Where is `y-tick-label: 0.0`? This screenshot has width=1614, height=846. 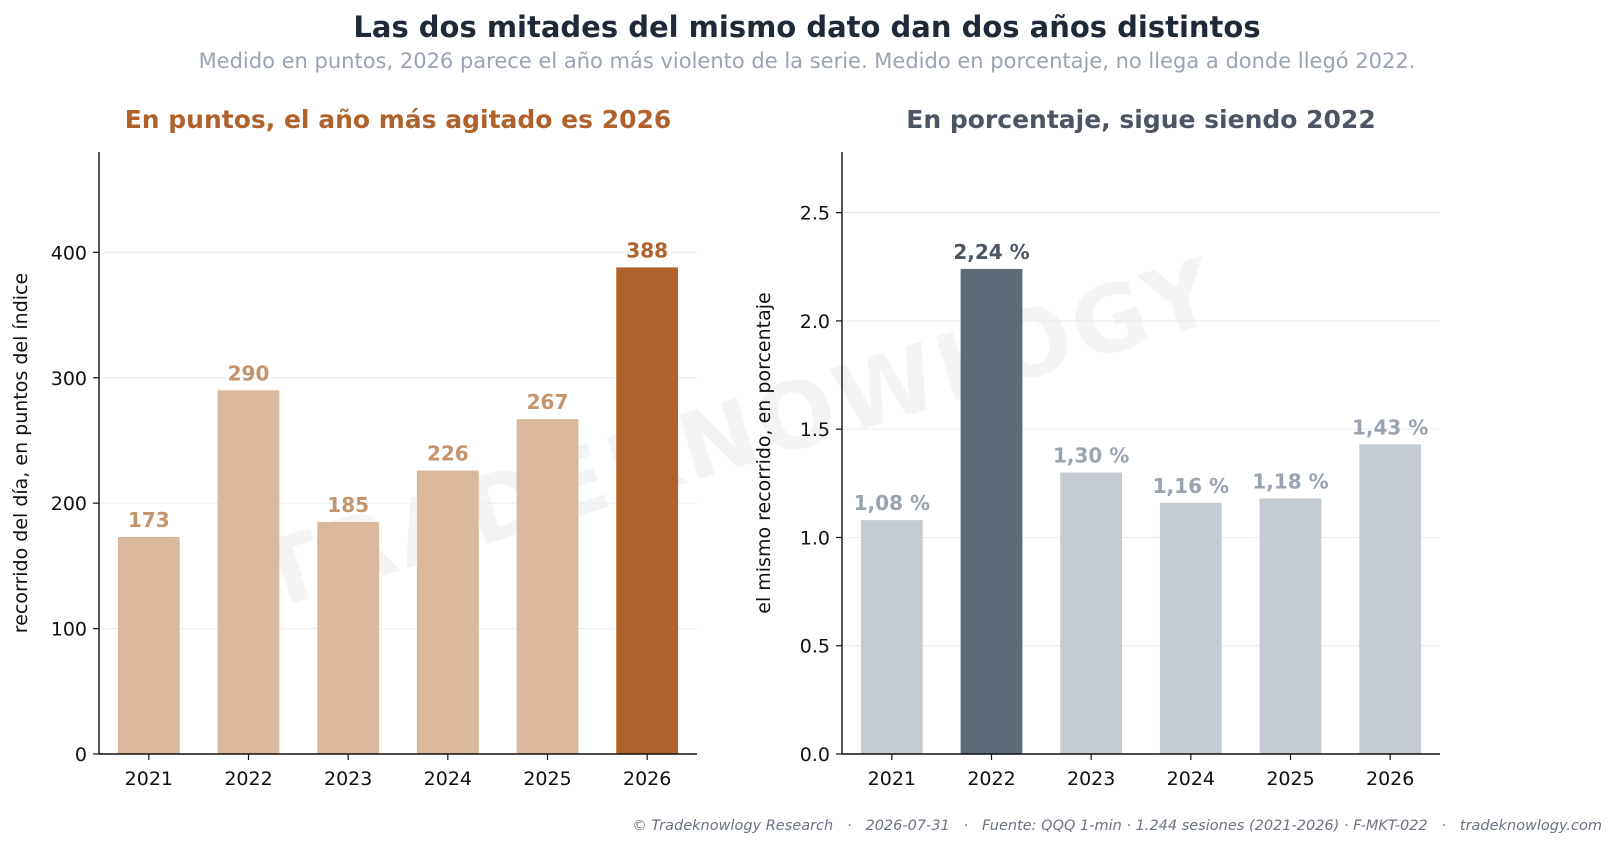
y-tick-label: 0.0 is located at coordinates (815, 755).